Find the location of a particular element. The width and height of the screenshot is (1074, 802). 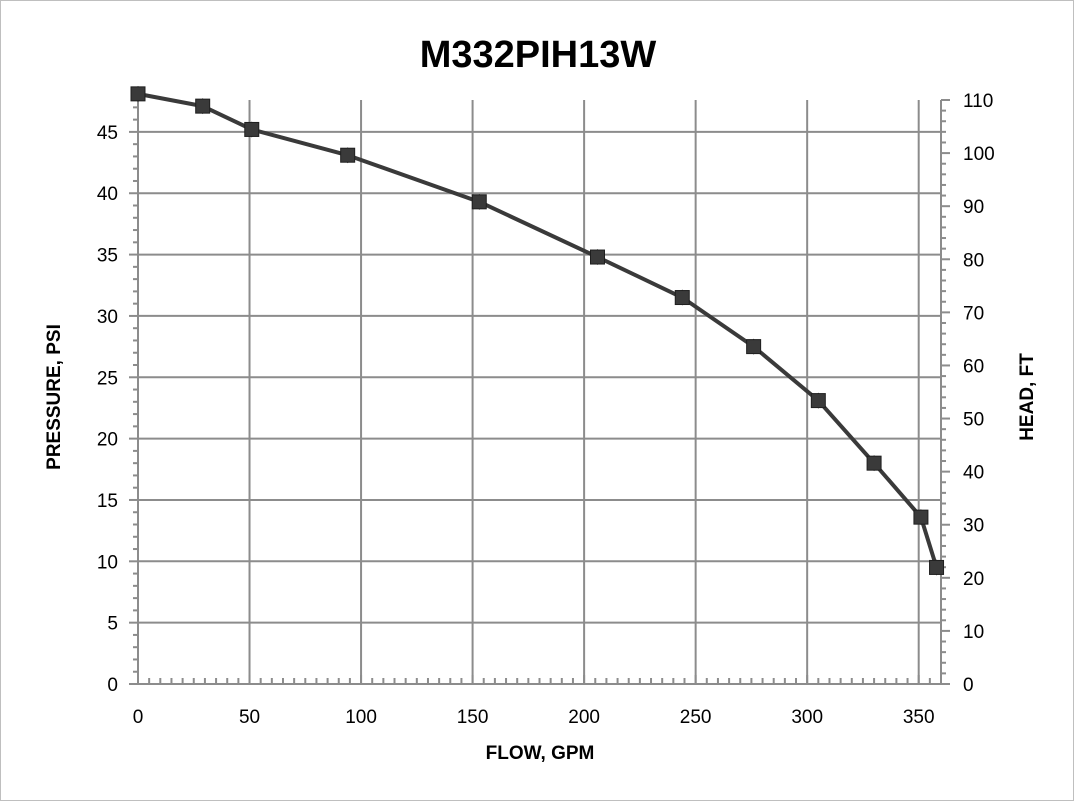

y-axis-label: PRESSURE, PSI is located at coordinates (54, 397).